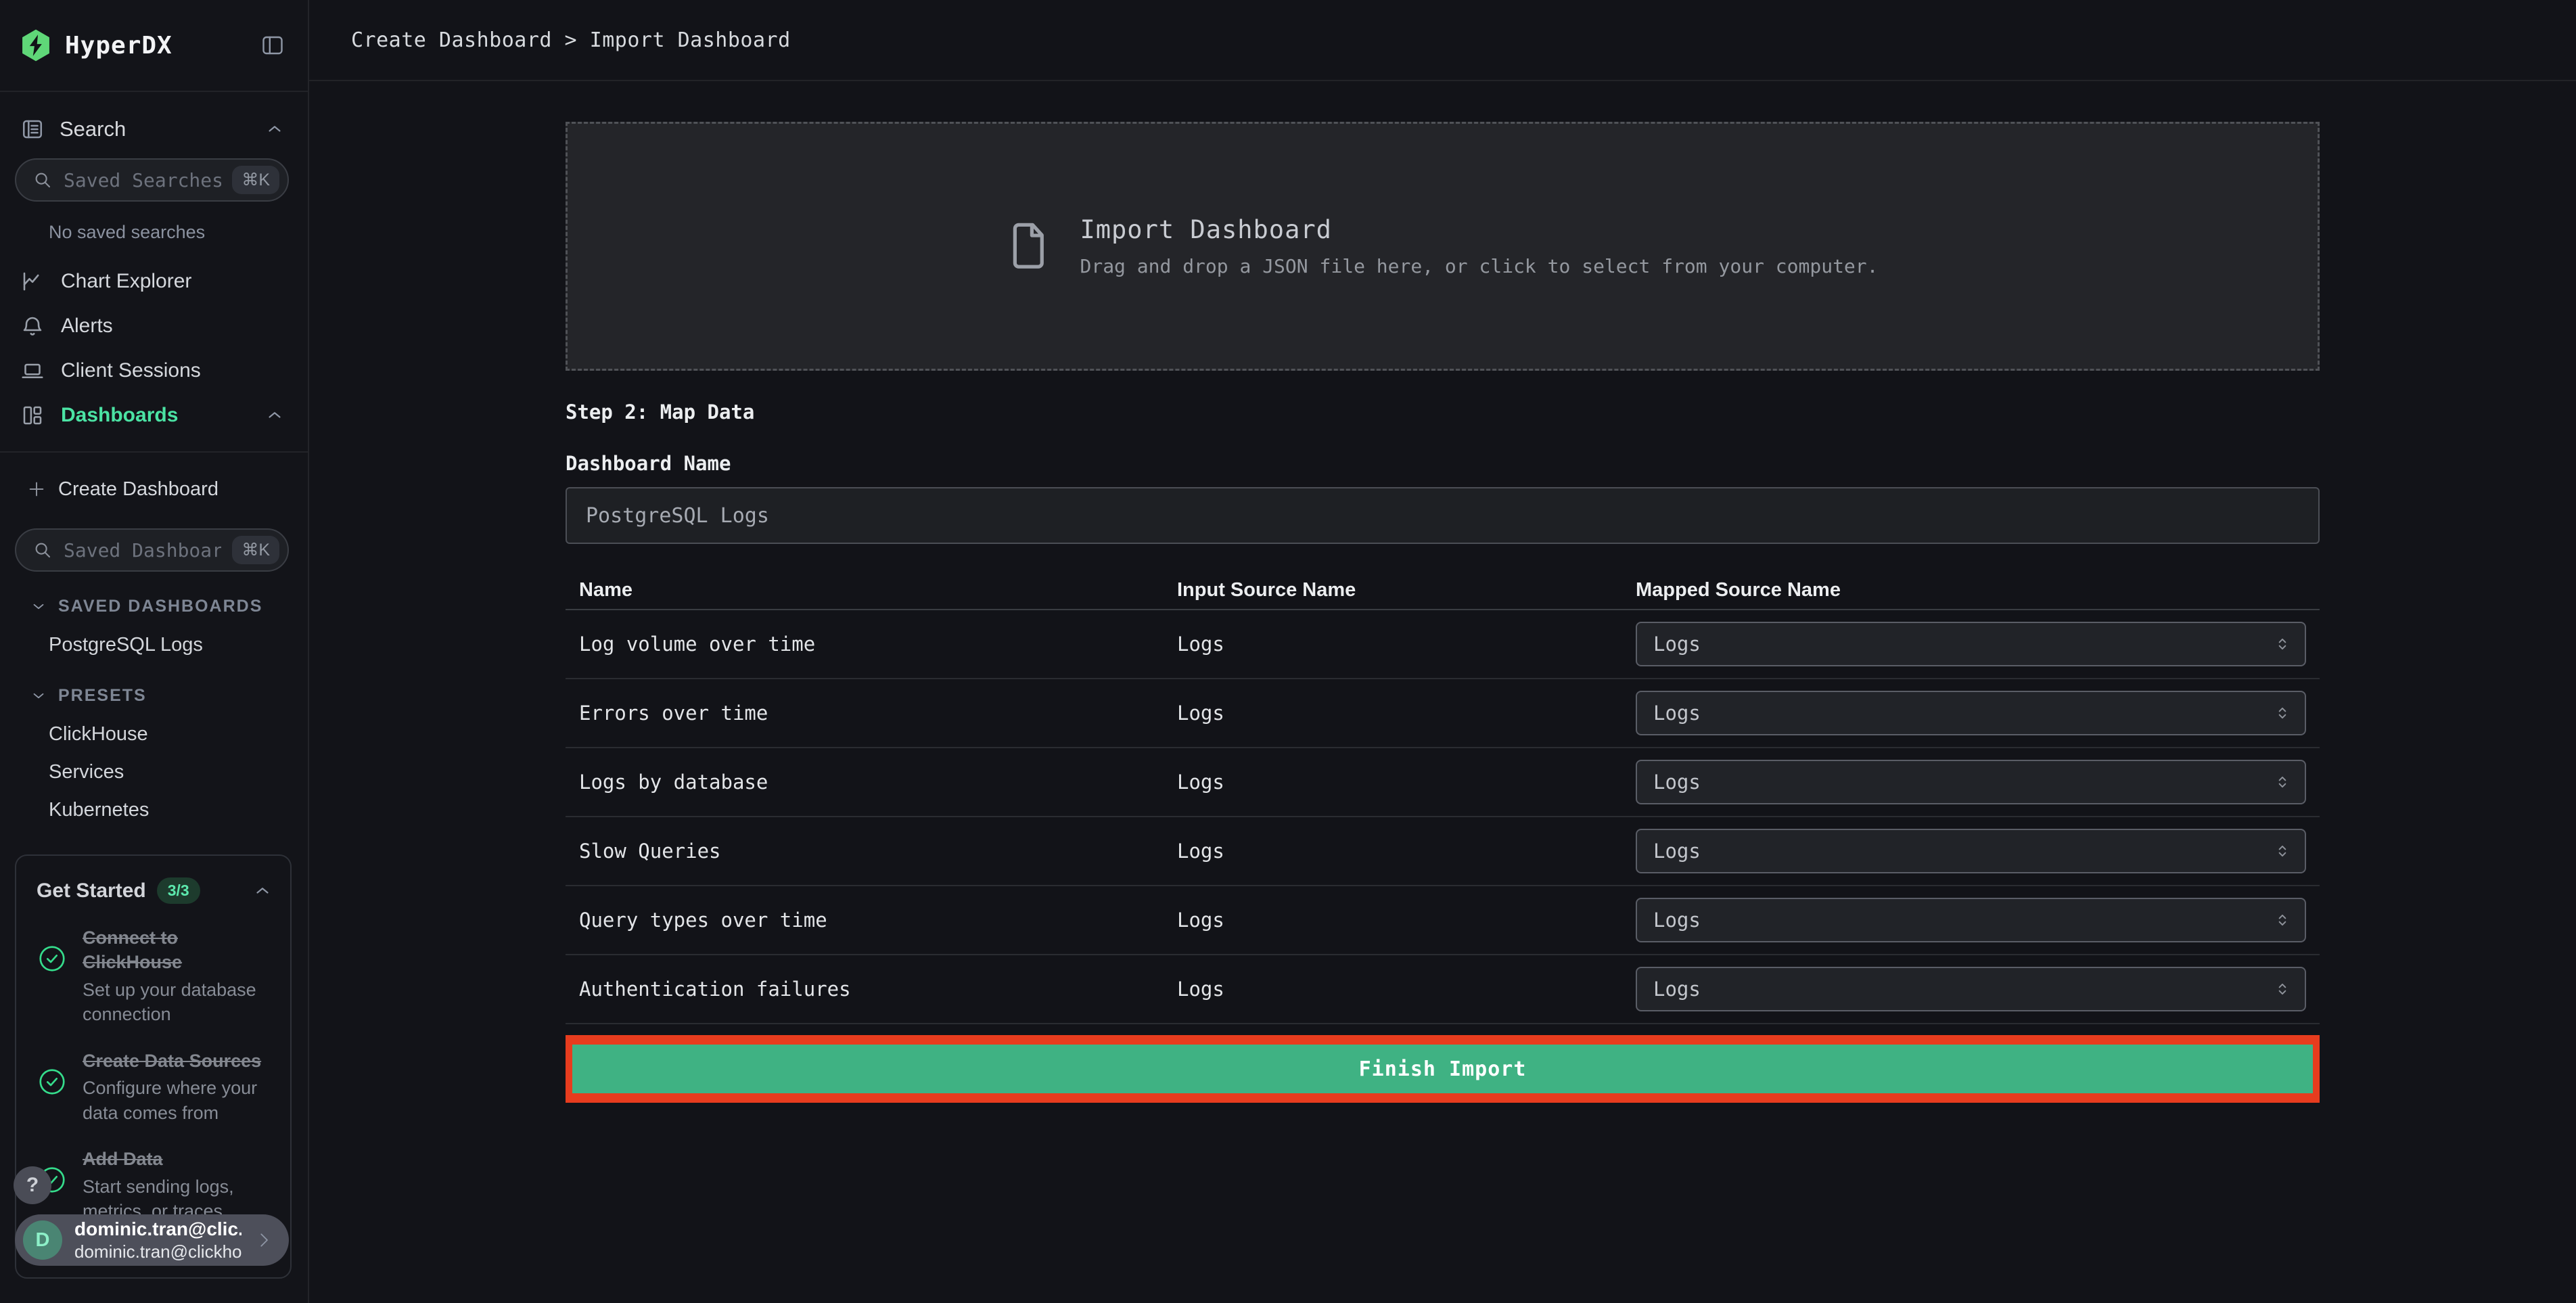 The image size is (2576, 1303). I want to click on sidebar-item-client-sessions: Client Sessions, so click(154, 370).